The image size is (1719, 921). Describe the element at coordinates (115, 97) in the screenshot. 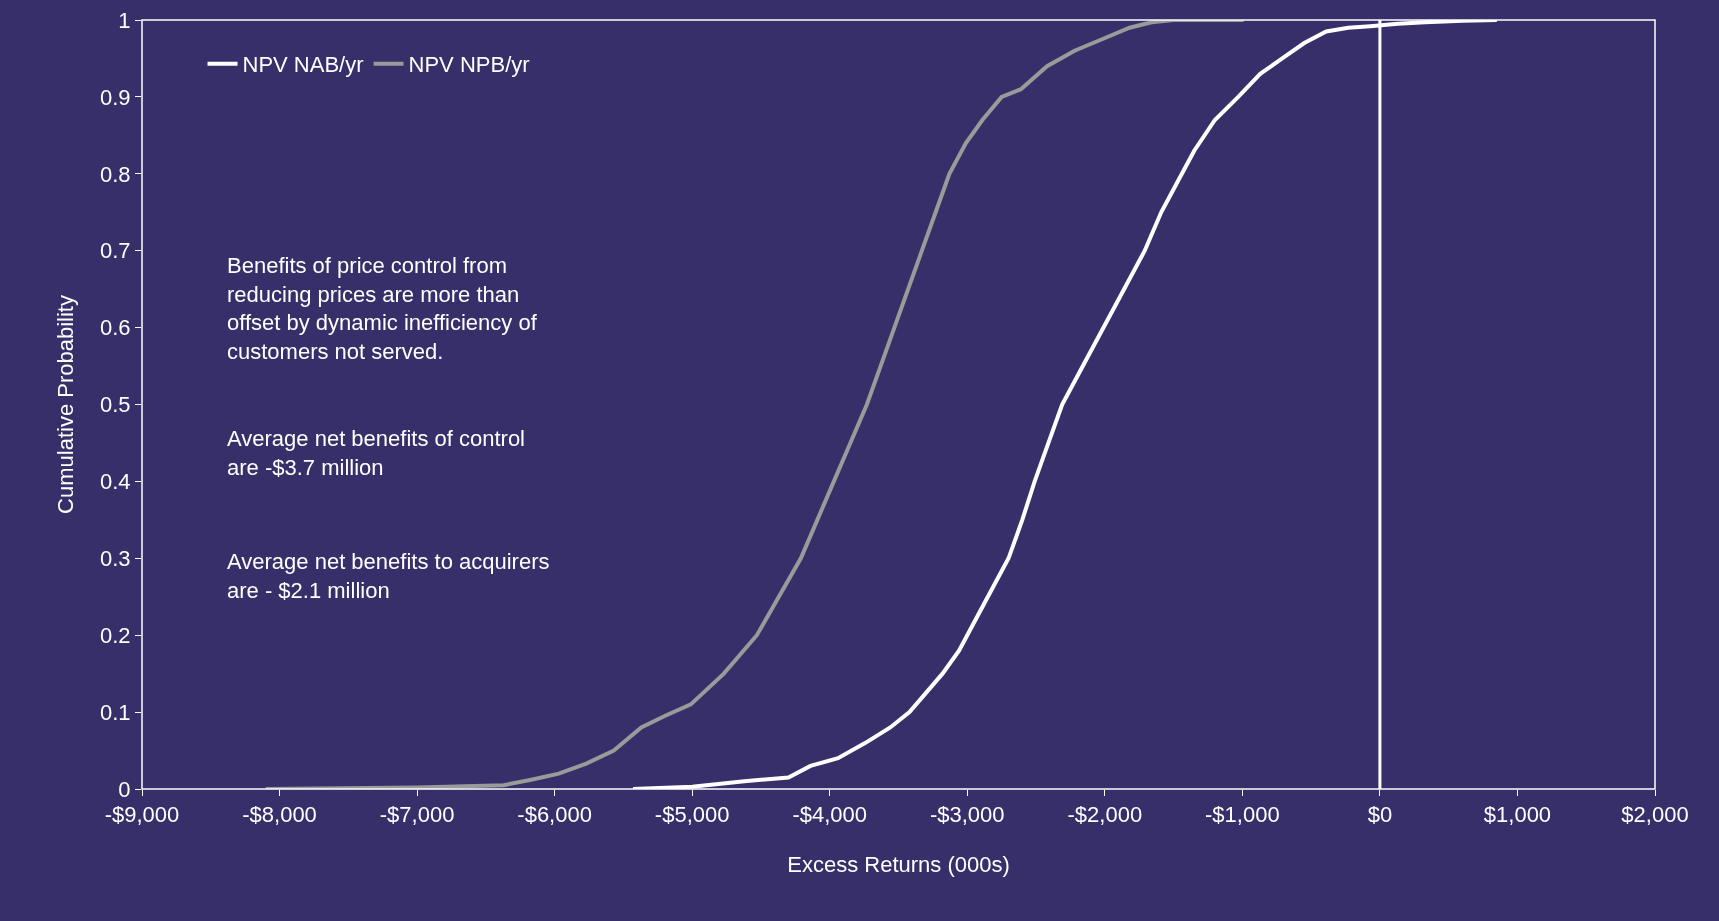

I see `y-tick-label: 0.9` at that location.